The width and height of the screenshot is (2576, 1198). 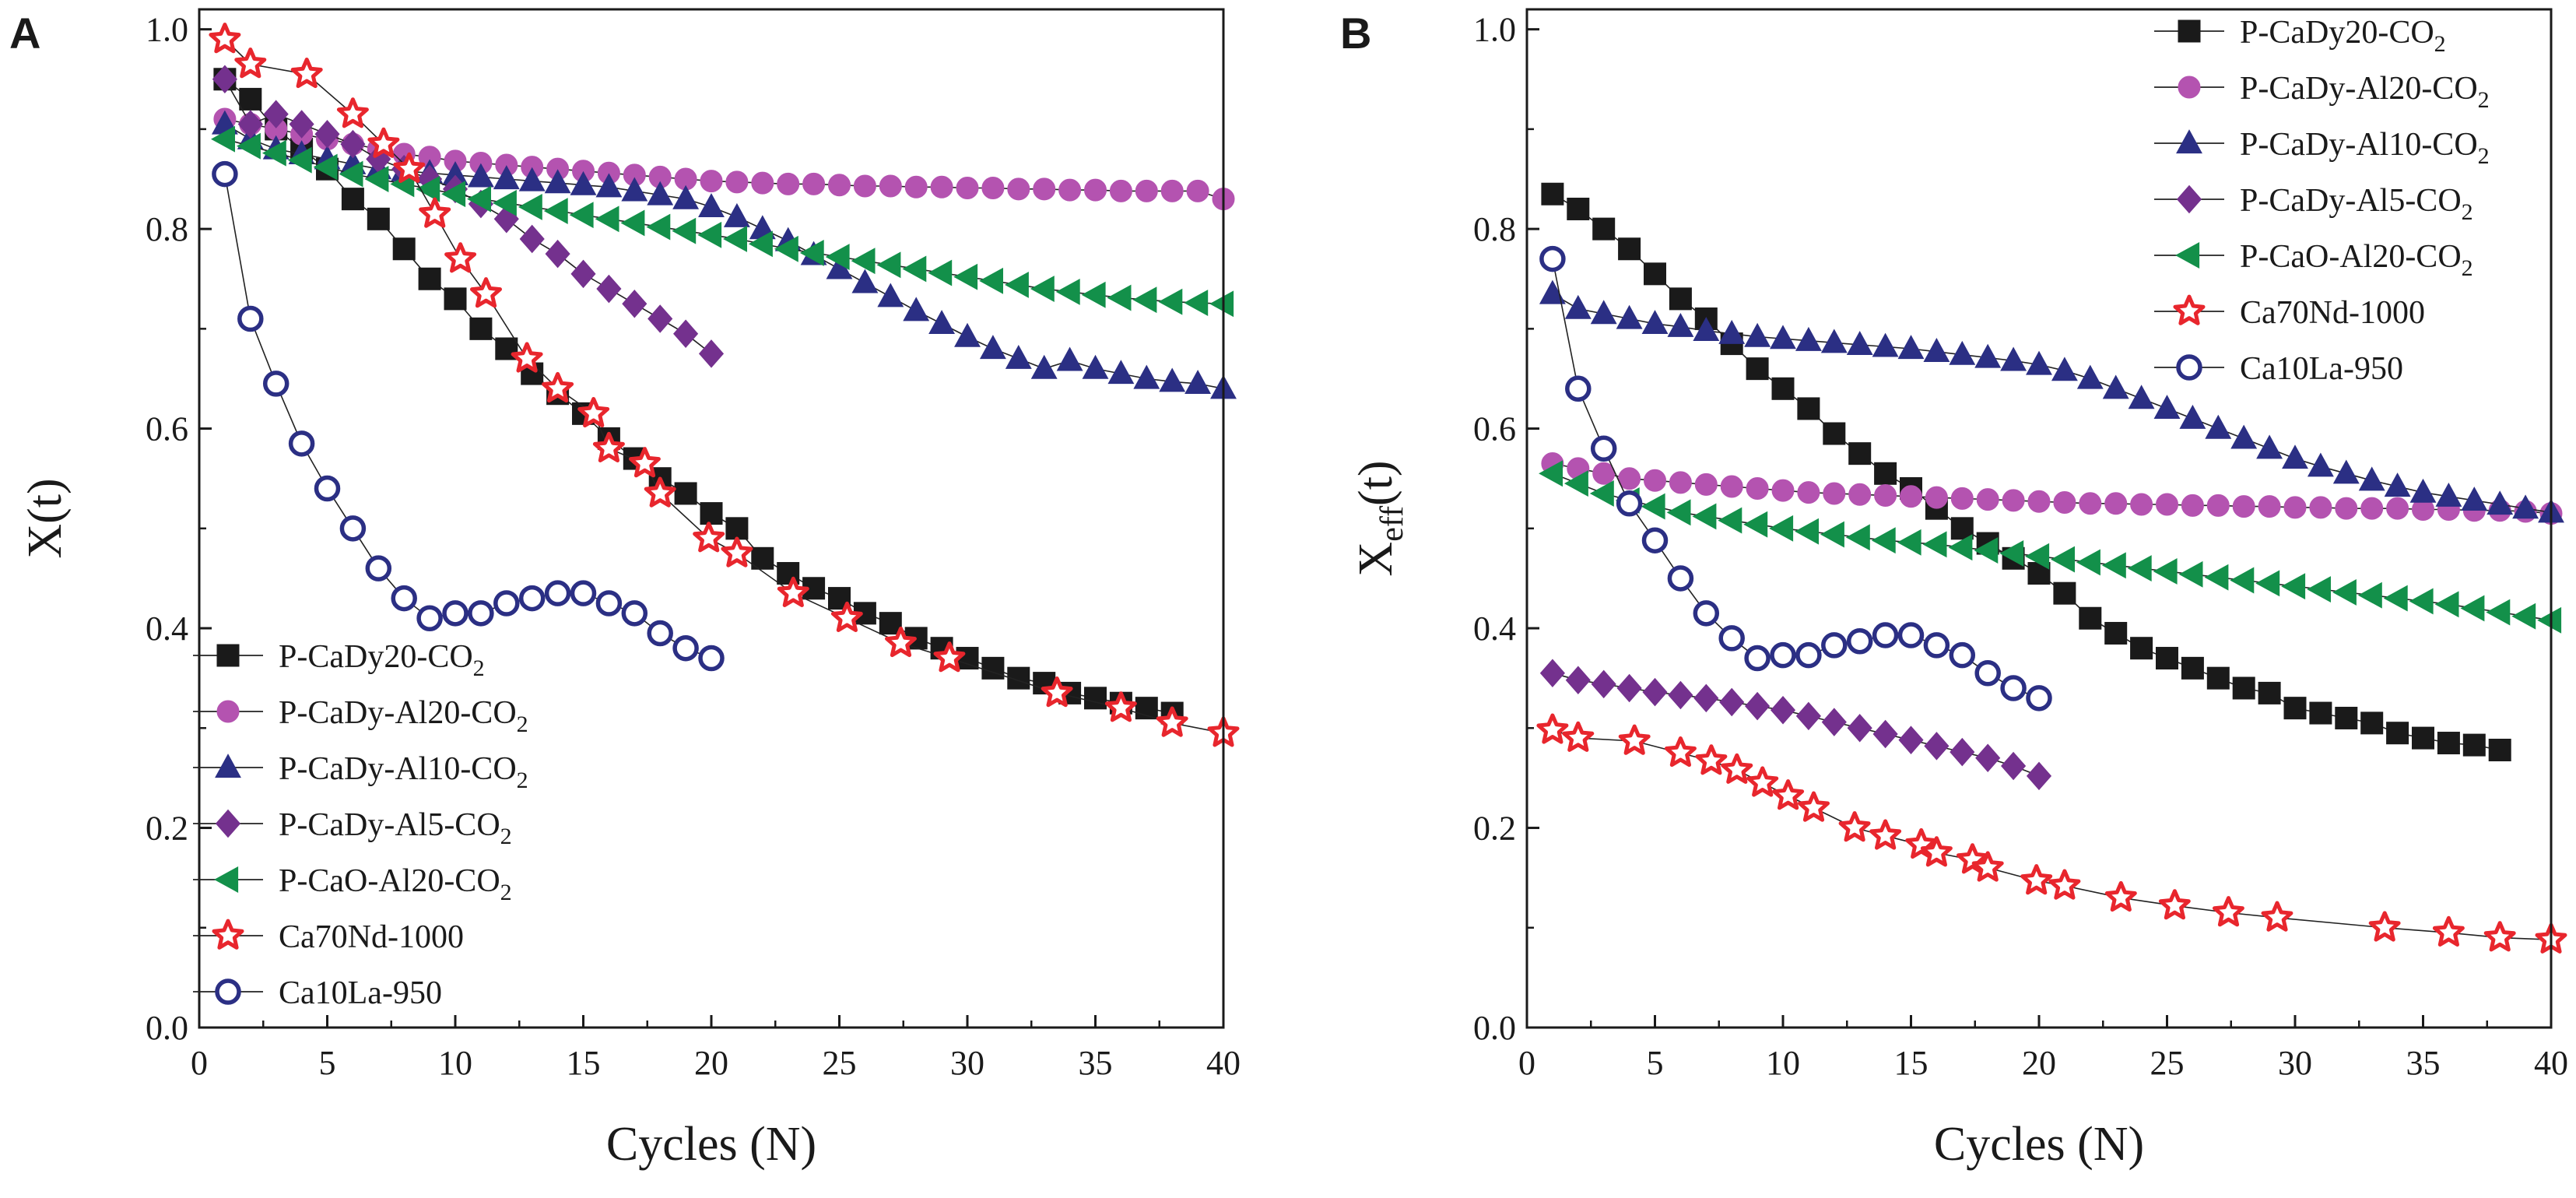 What do you see at coordinates (2424, 1063) in the screenshot?
I see `x-tick-label: 35` at bounding box center [2424, 1063].